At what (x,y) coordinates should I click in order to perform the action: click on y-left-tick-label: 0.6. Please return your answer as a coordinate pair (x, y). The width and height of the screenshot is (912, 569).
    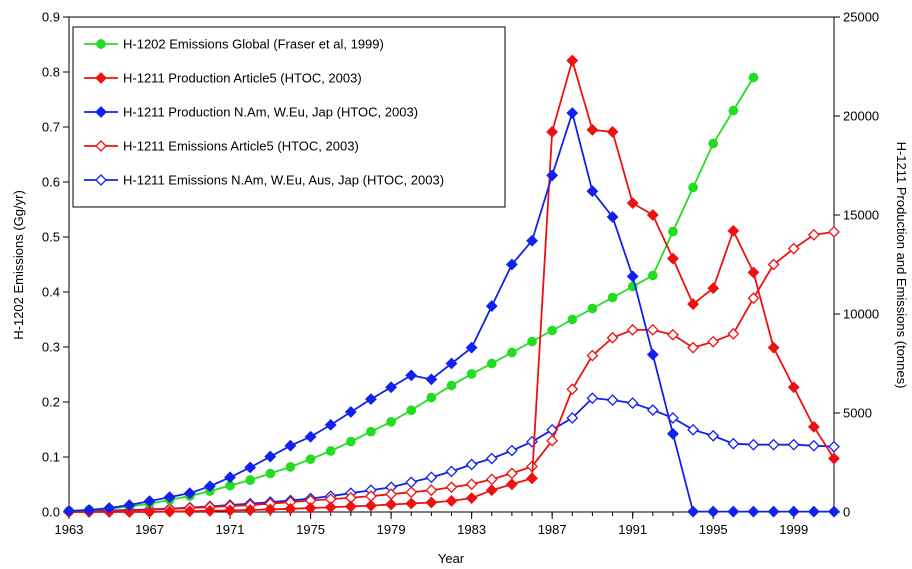
    Looking at the image, I should click on (51, 182).